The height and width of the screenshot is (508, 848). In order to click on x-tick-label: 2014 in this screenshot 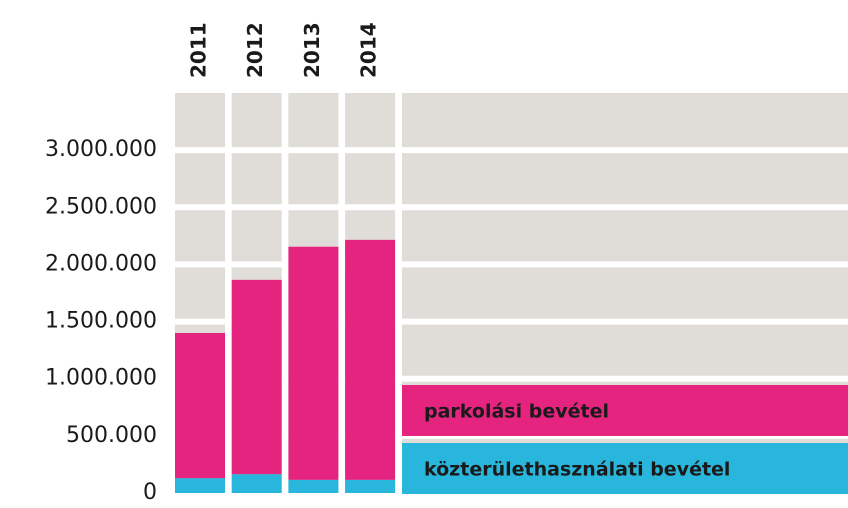, I will do `click(369, 50)`.